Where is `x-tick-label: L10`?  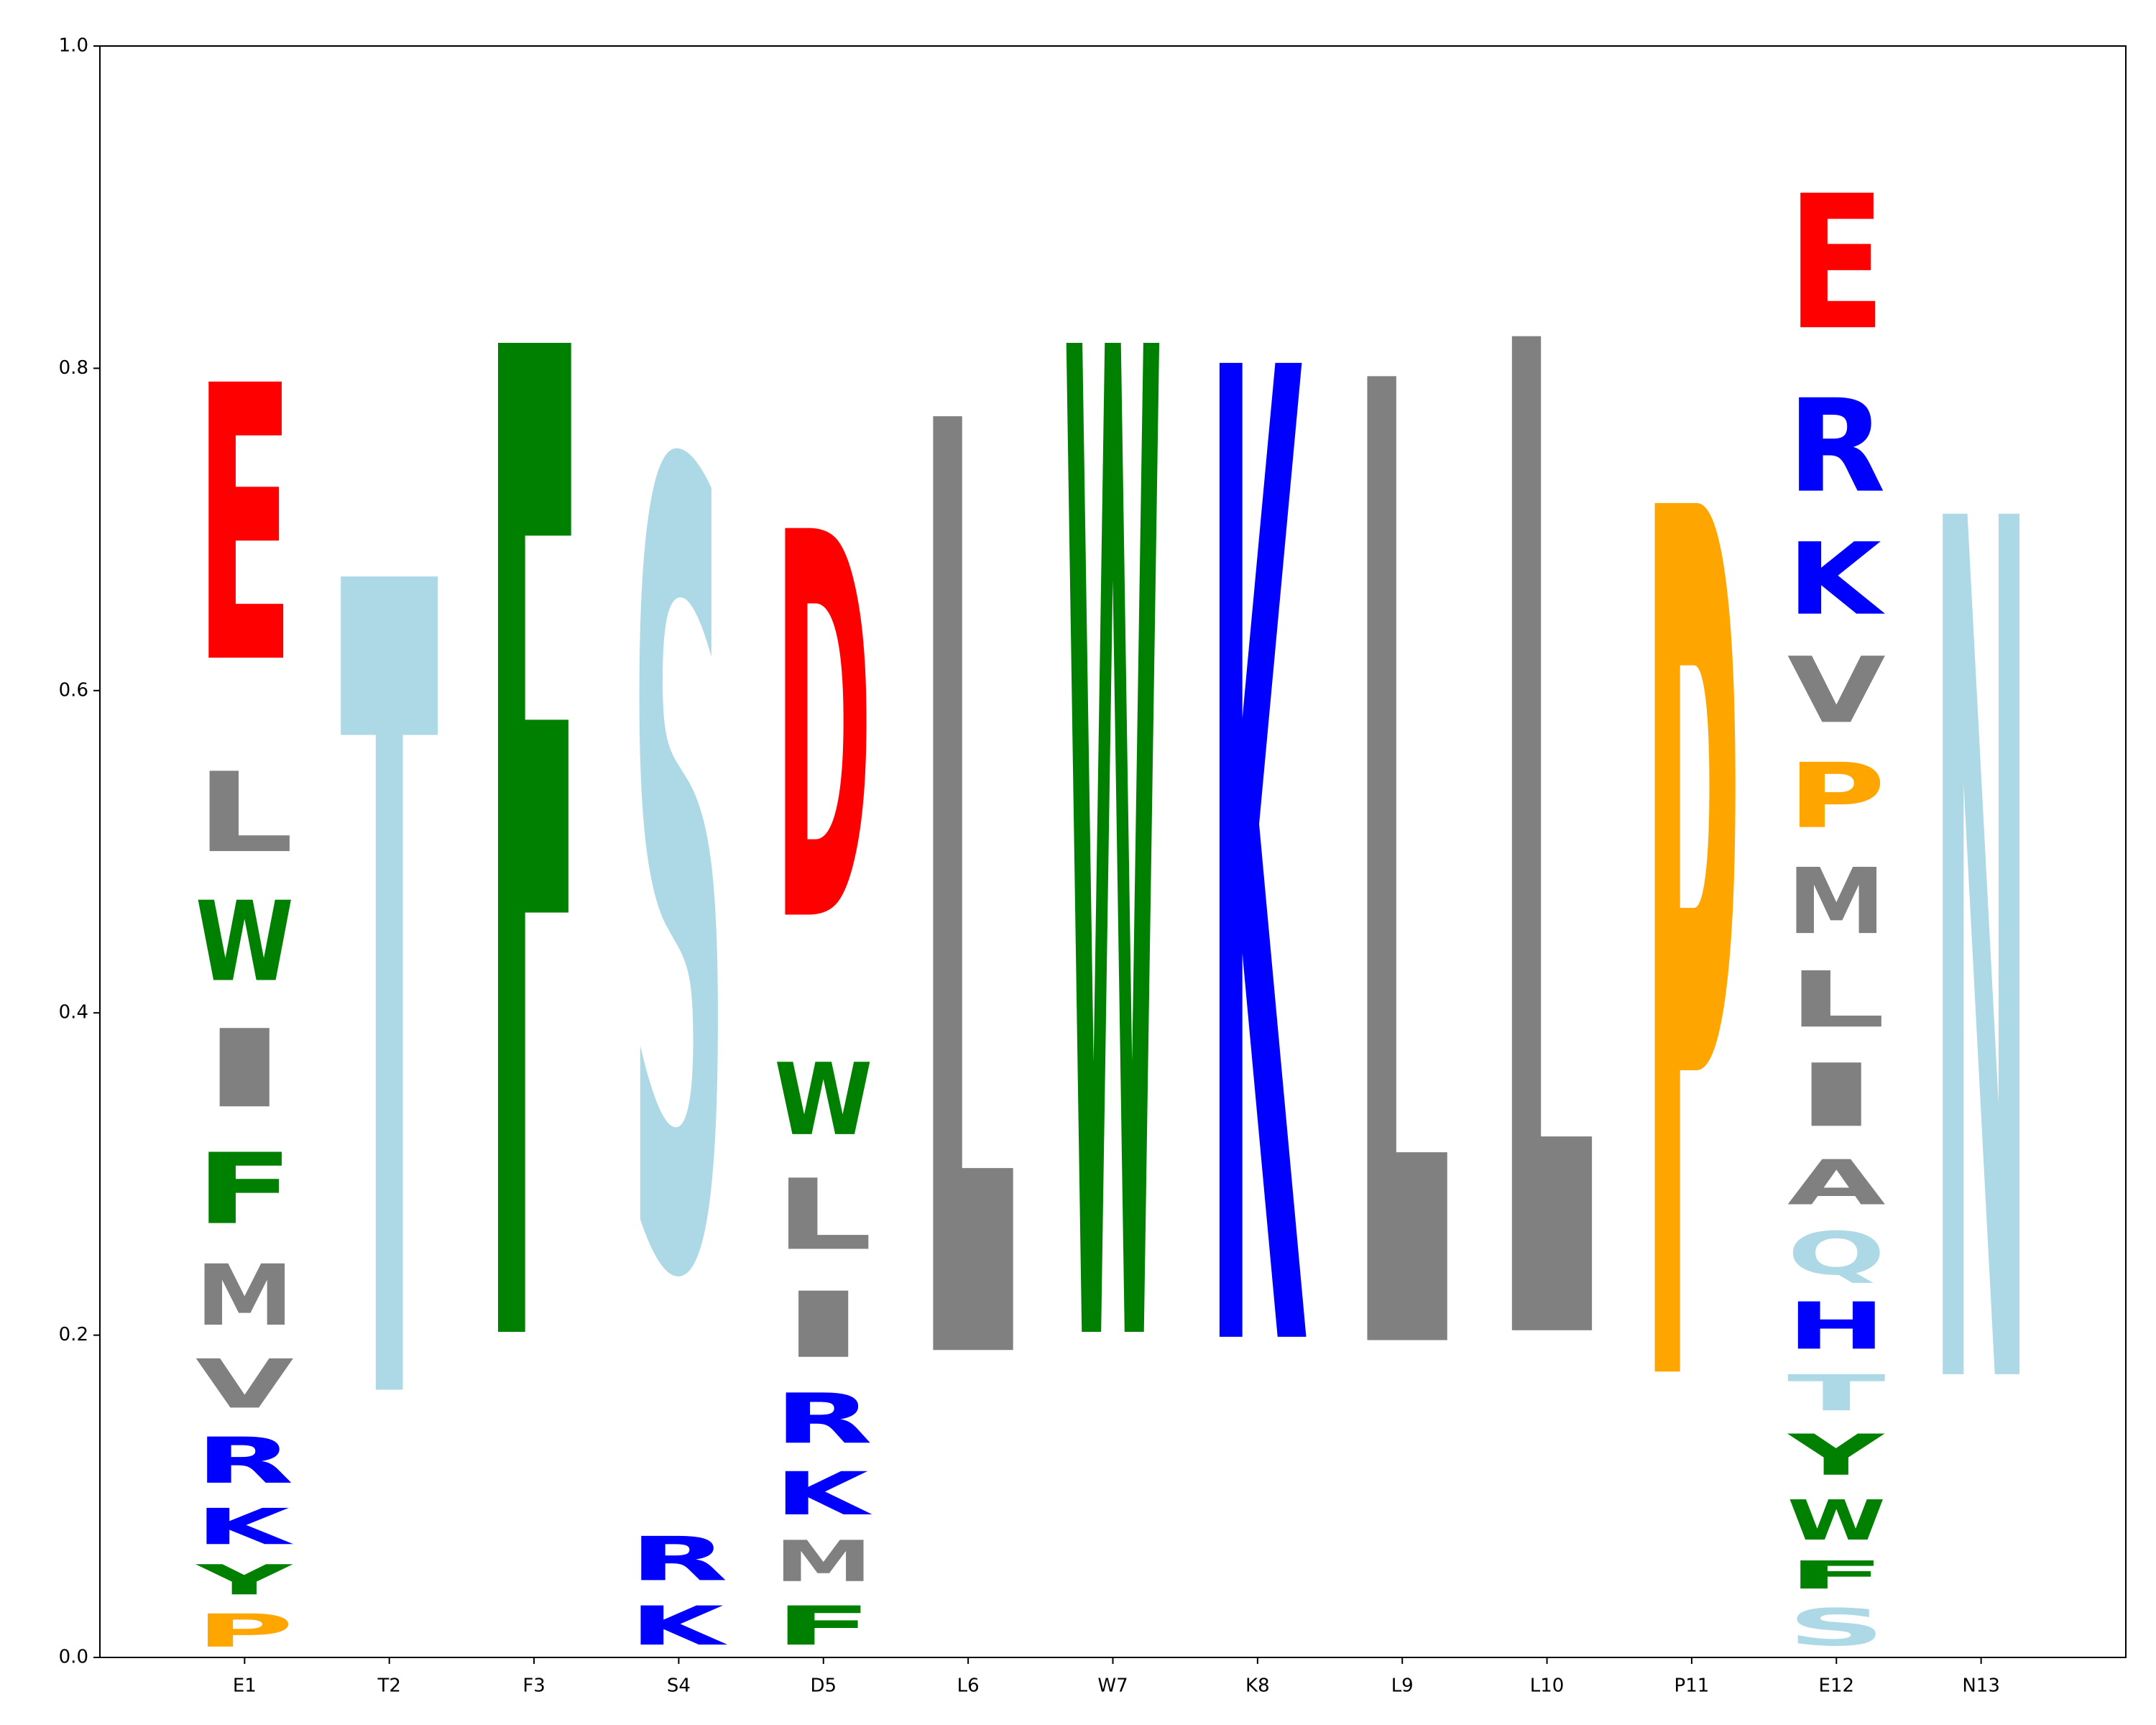 x-tick-label: L10 is located at coordinates (1547, 1686).